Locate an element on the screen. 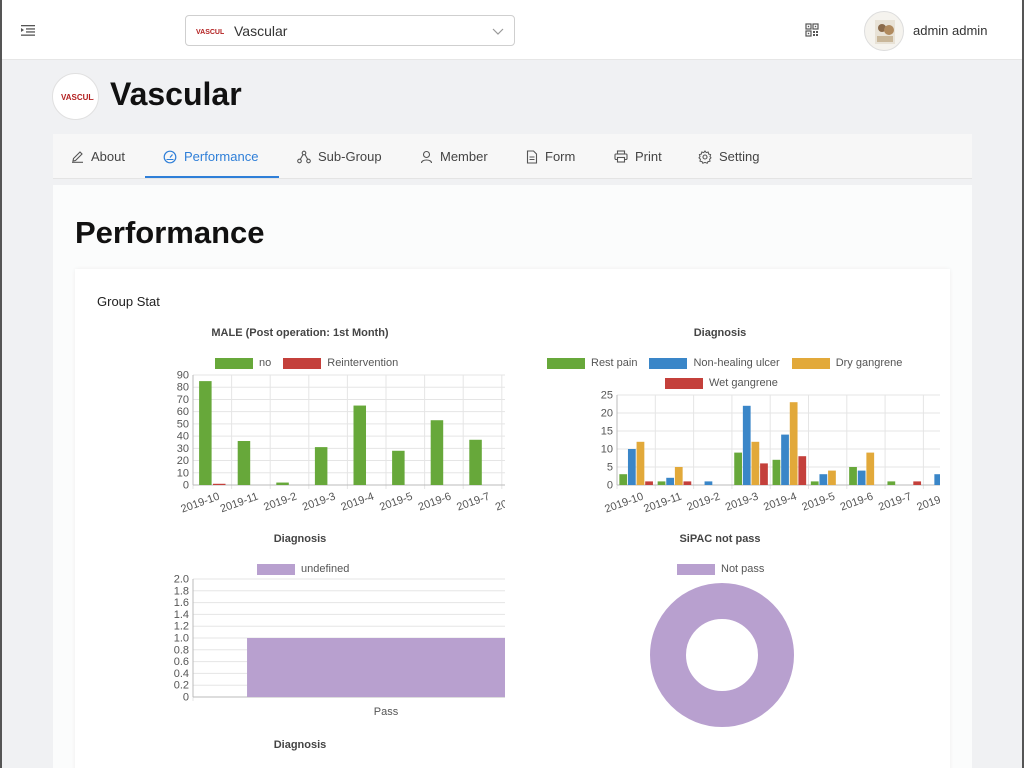 Image resolution: width=1024 pixels, height=768 pixels. y-tick-label: 40 is located at coordinates (183, 437).